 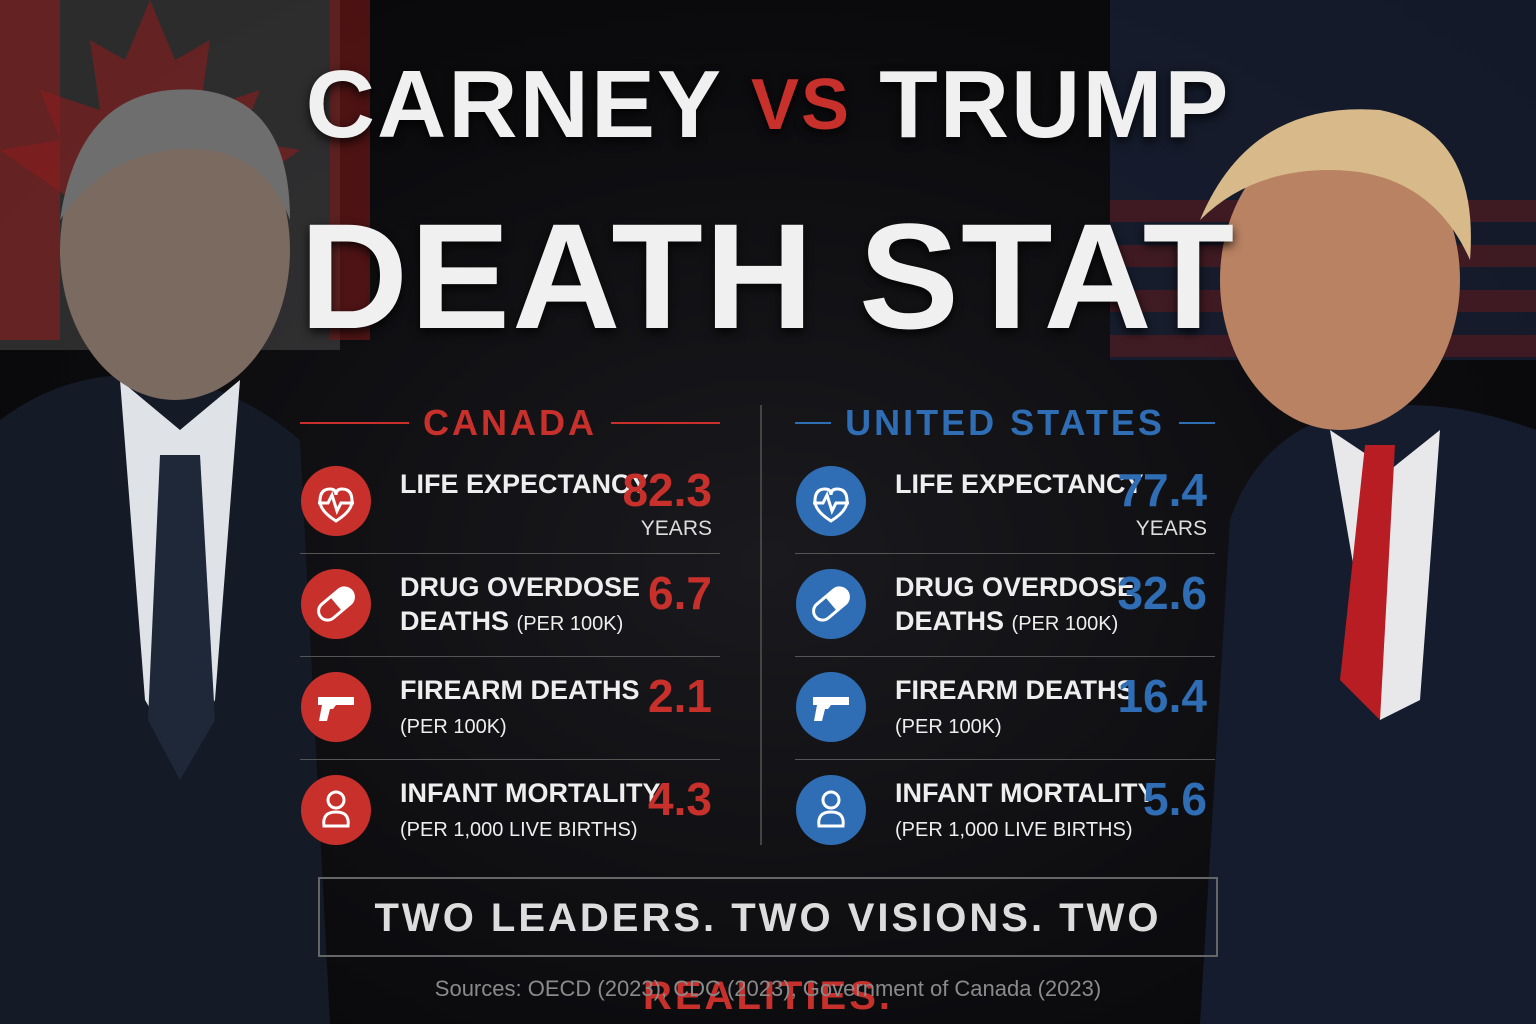 What do you see at coordinates (680, 696) in the screenshot?
I see `stat-value: 2.1` at bounding box center [680, 696].